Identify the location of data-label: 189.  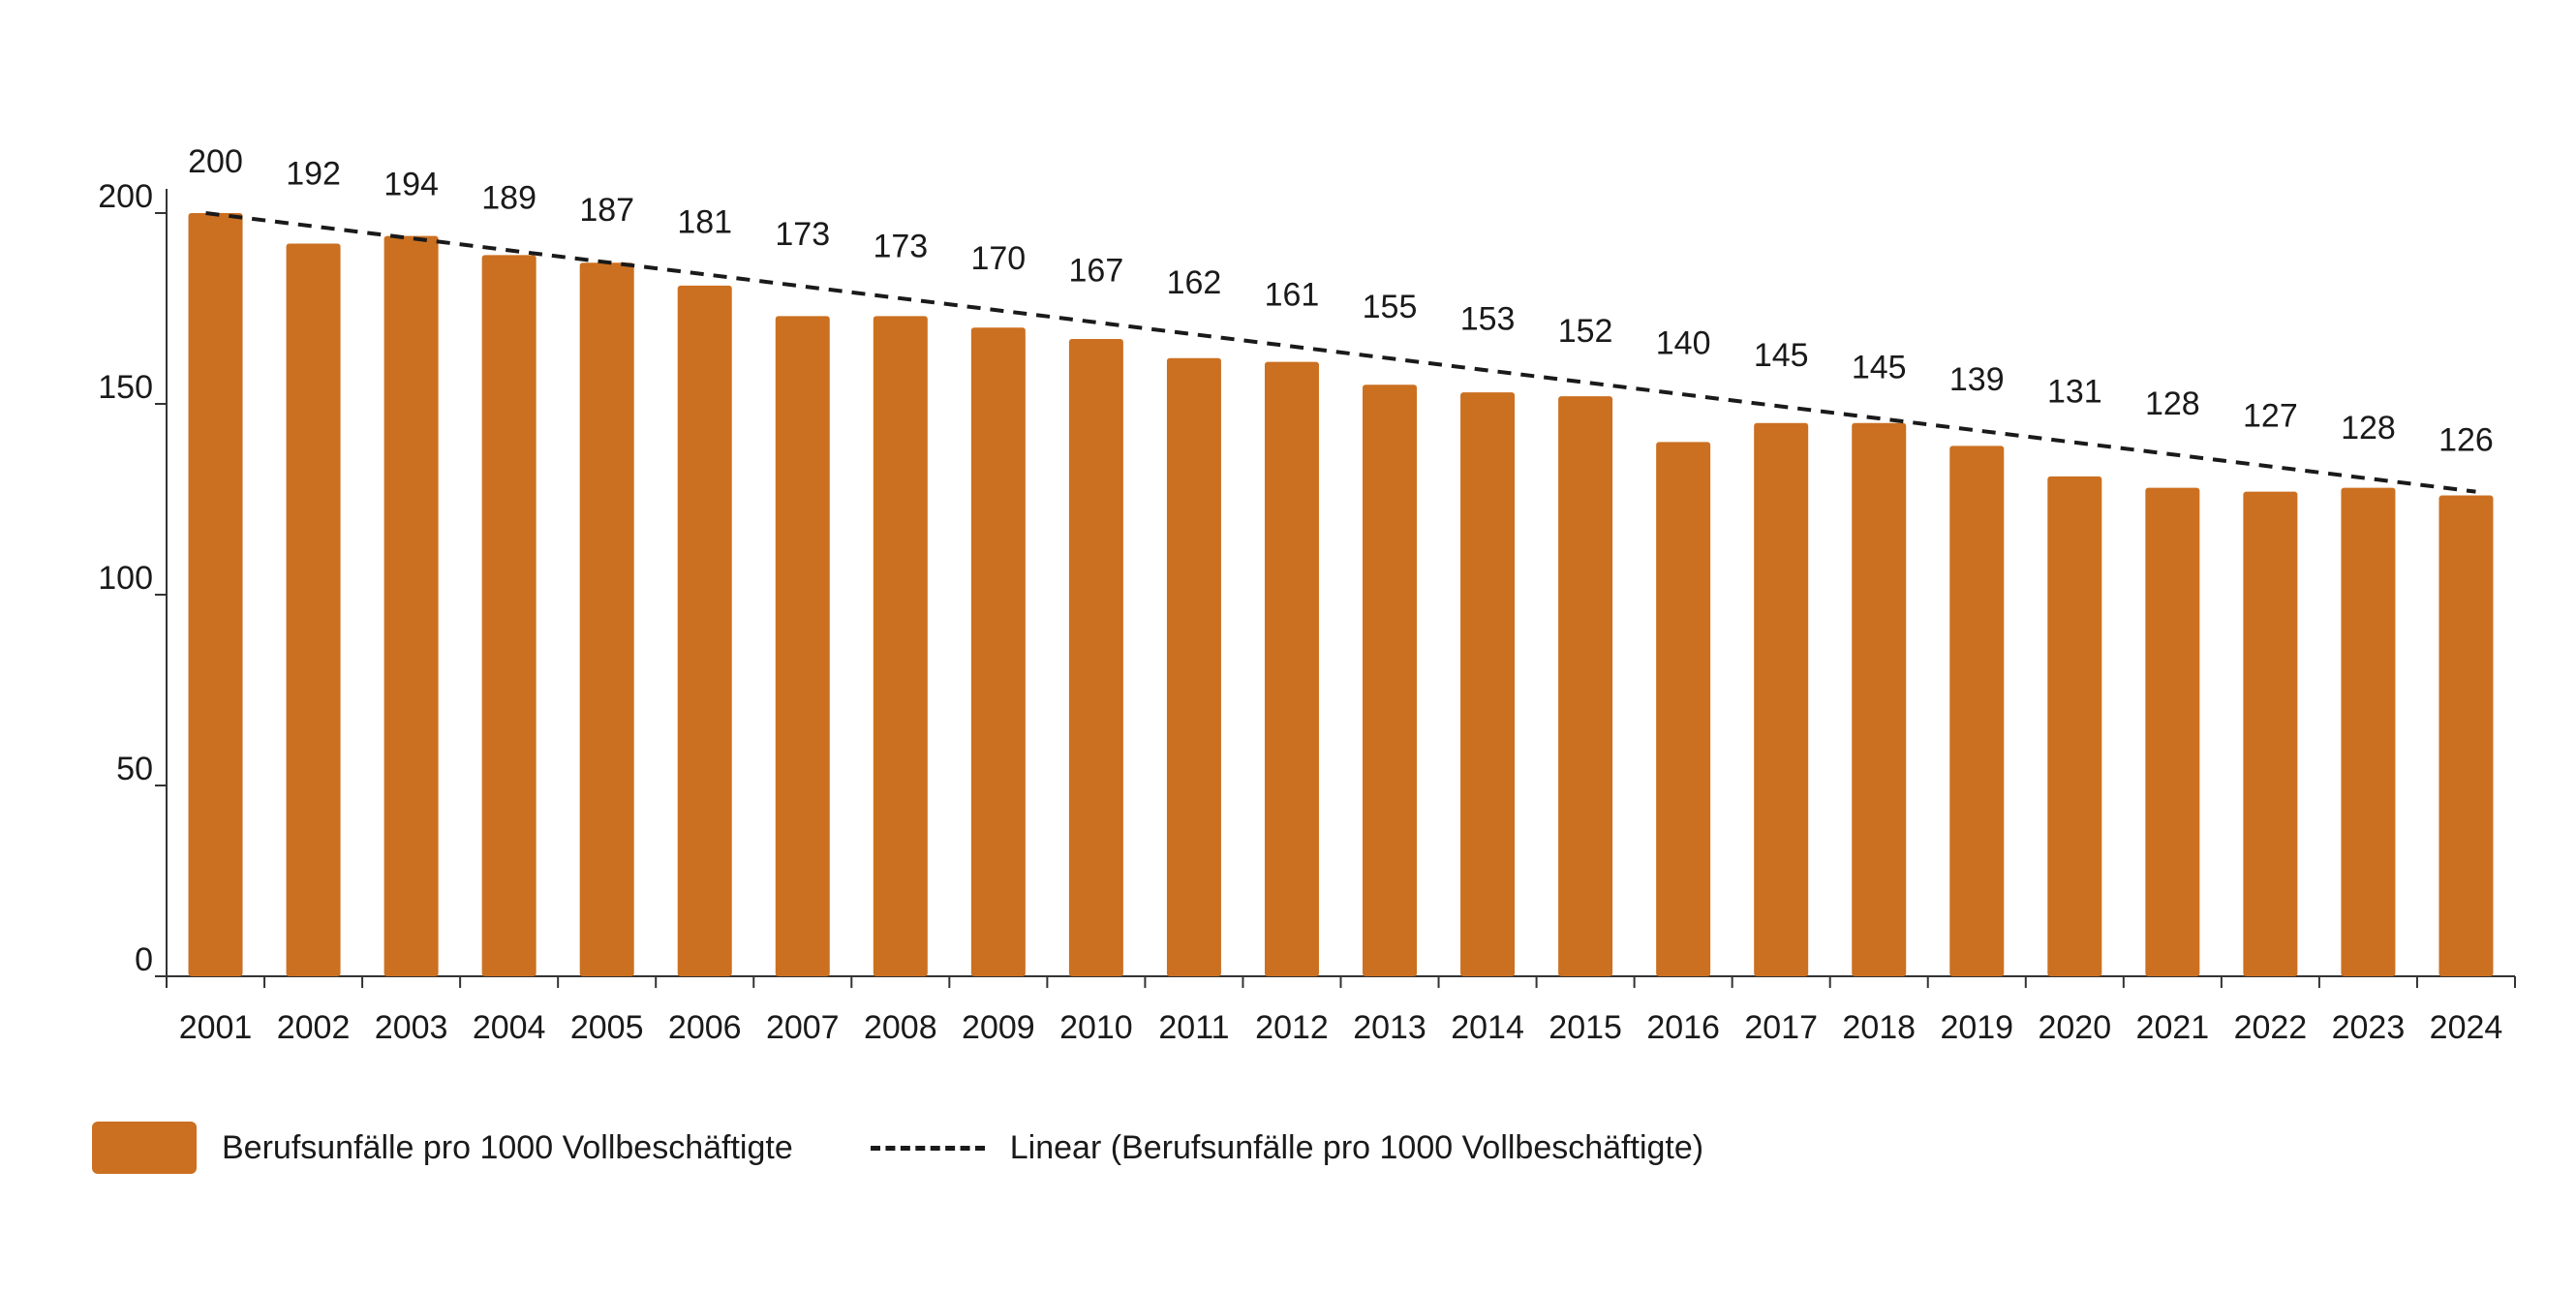
(509, 198).